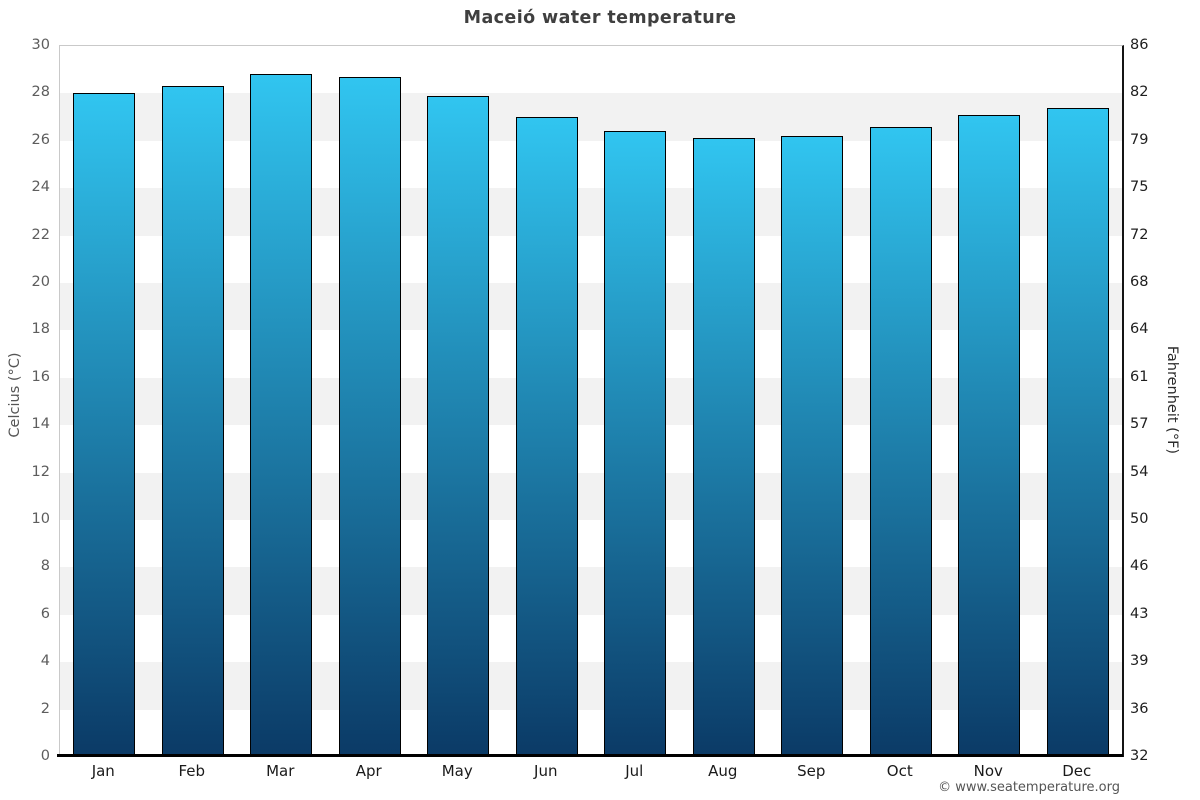 The image size is (1200, 800). Describe the element at coordinates (590, 755) in the screenshot. I see `x-axis-line` at that location.